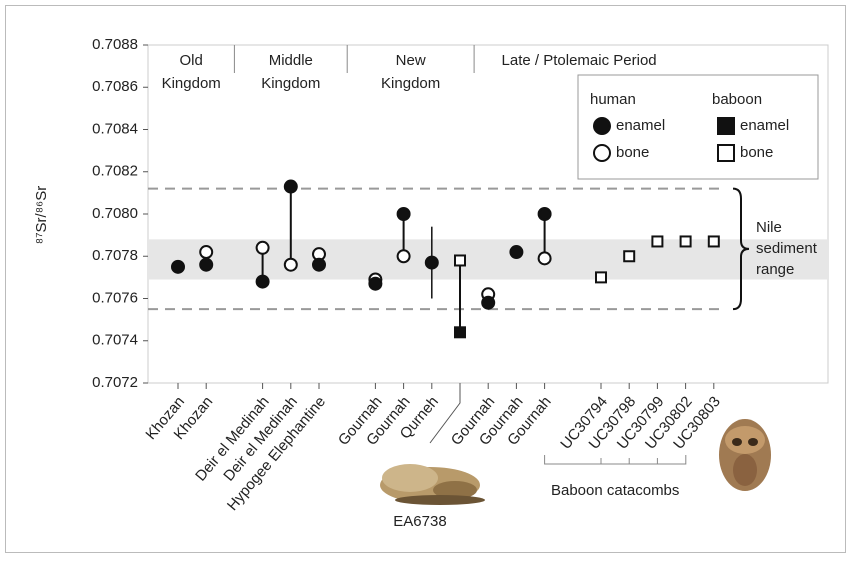  I want to click on baboon-image, so click(745, 455).